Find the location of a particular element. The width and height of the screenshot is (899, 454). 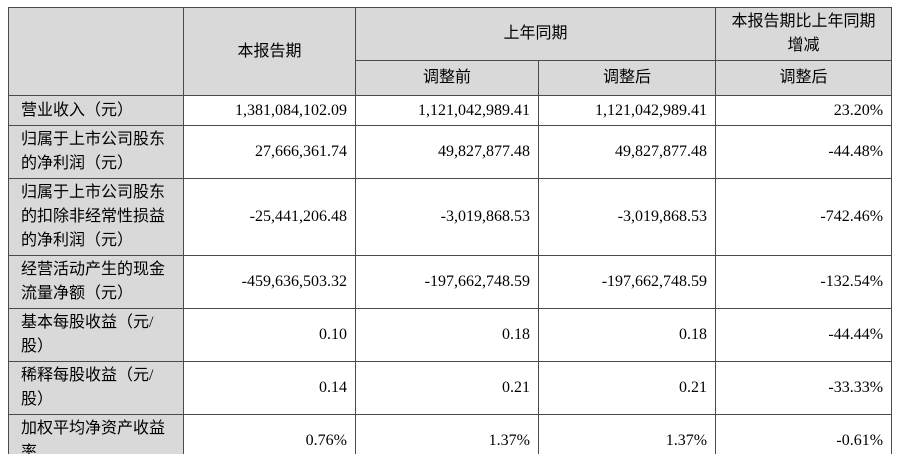

current-period-value-cell: -25,441,206.48 is located at coordinates (269, 217).